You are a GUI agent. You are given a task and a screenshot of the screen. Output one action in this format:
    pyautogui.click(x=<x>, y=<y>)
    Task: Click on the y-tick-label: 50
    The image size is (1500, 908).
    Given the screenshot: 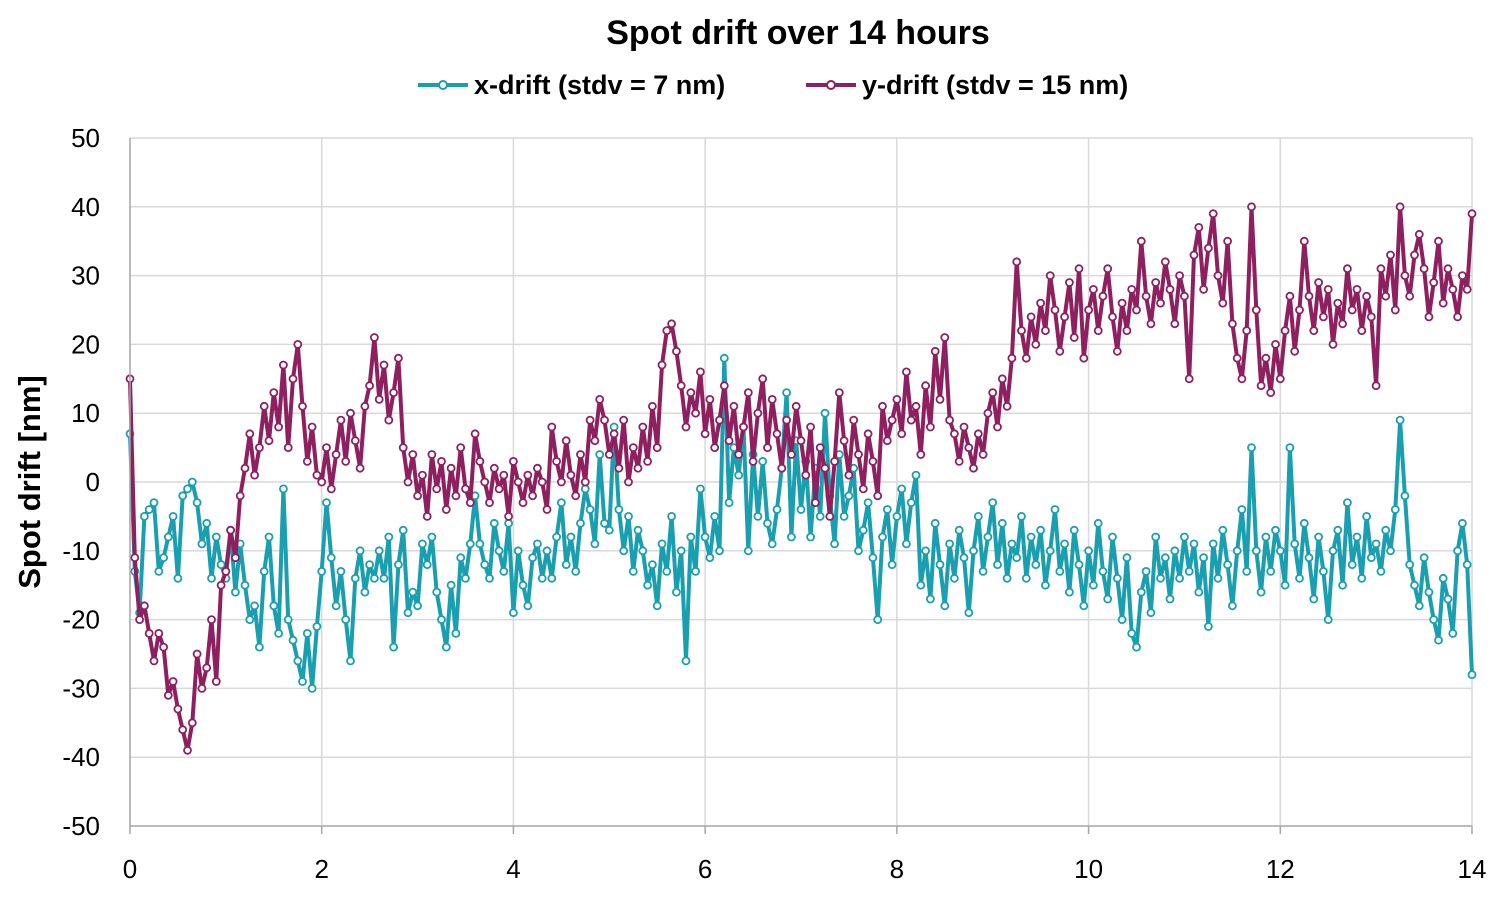 What is the action you would take?
    pyautogui.click(x=85, y=138)
    